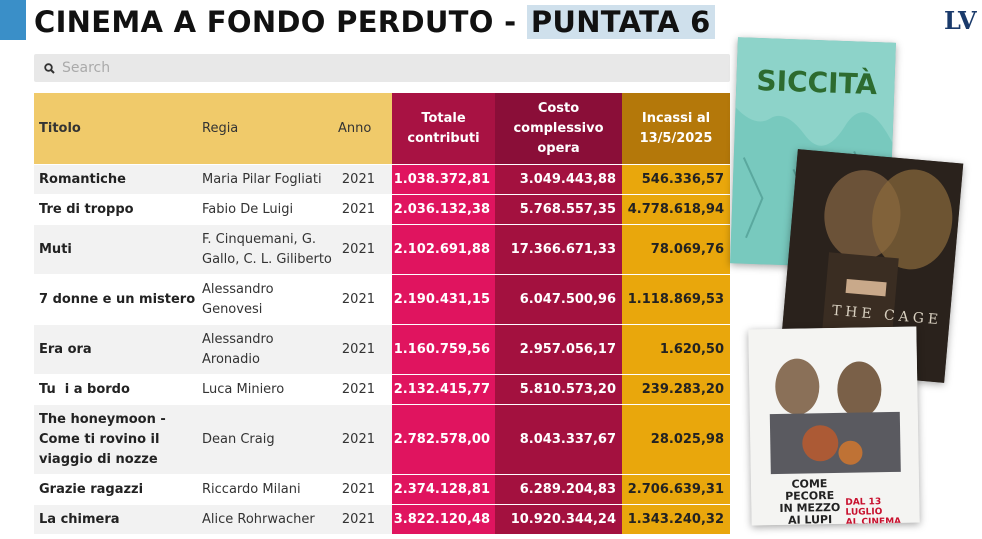 Image resolution: width=982 pixels, height=539 pixels. What do you see at coordinates (558, 299) in the screenshot?
I see `cell-costo: 6.047.500,96` at bounding box center [558, 299].